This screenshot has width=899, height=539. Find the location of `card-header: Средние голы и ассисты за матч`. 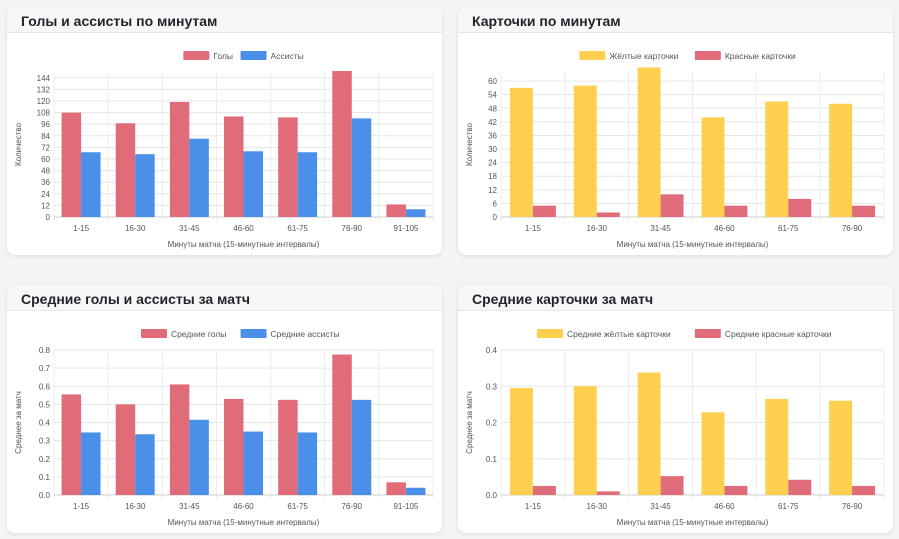

card-header: Средние голы и ассисты за матч is located at coordinates (224, 298).